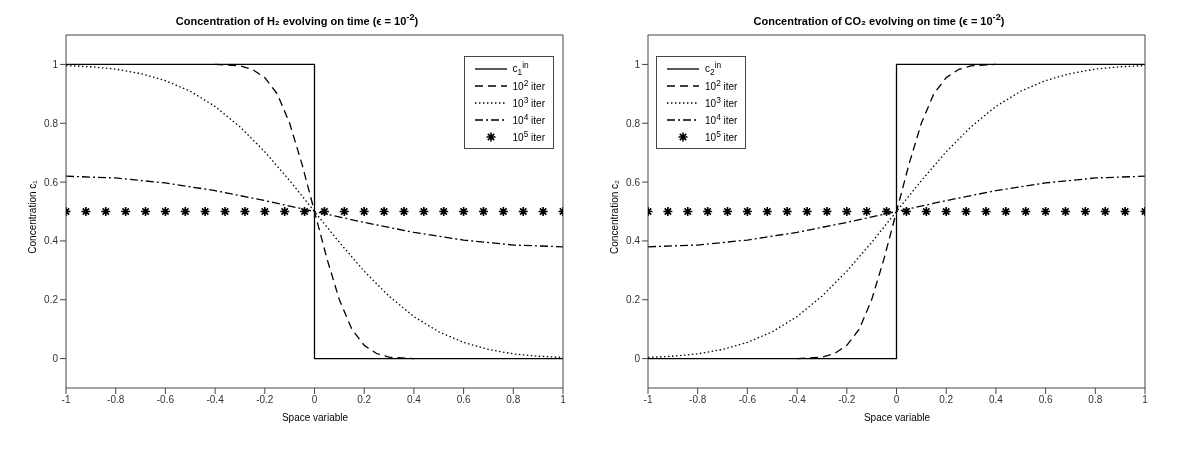 The height and width of the screenshot is (450, 1177). I want to click on chart-title: Concentration of CO₂ evolving on time (ϵ = 10$^{-2}$), so click(879, 19).